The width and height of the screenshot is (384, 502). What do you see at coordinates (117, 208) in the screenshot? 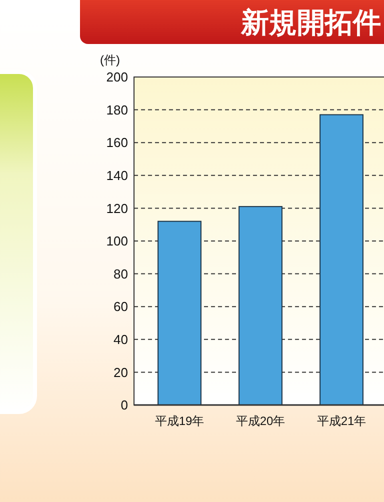
I see `y-tick-label: 120` at bounding box center [117, 208].